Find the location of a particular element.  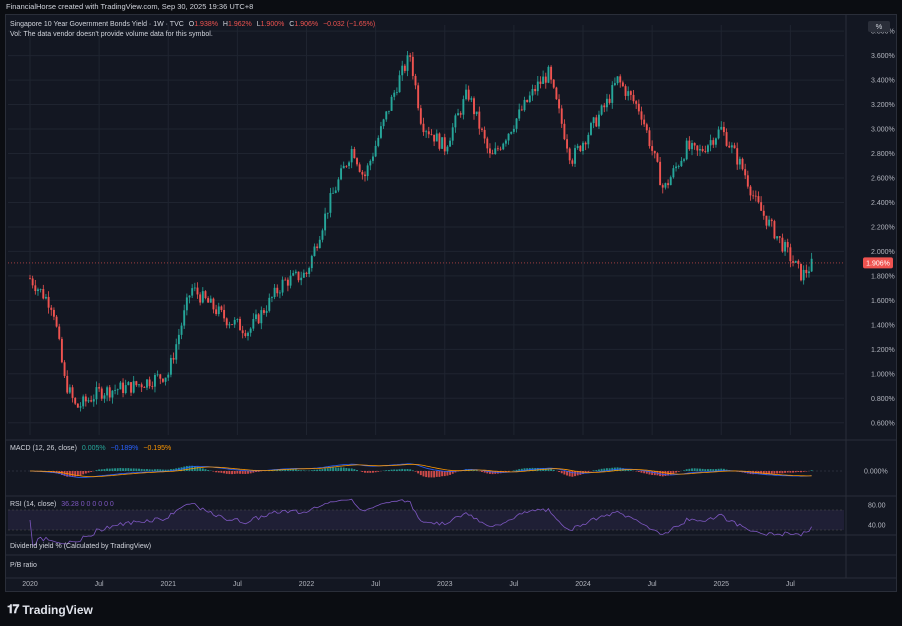

rsi-label: RSI (14, close) is located at coordinates (33, 504).